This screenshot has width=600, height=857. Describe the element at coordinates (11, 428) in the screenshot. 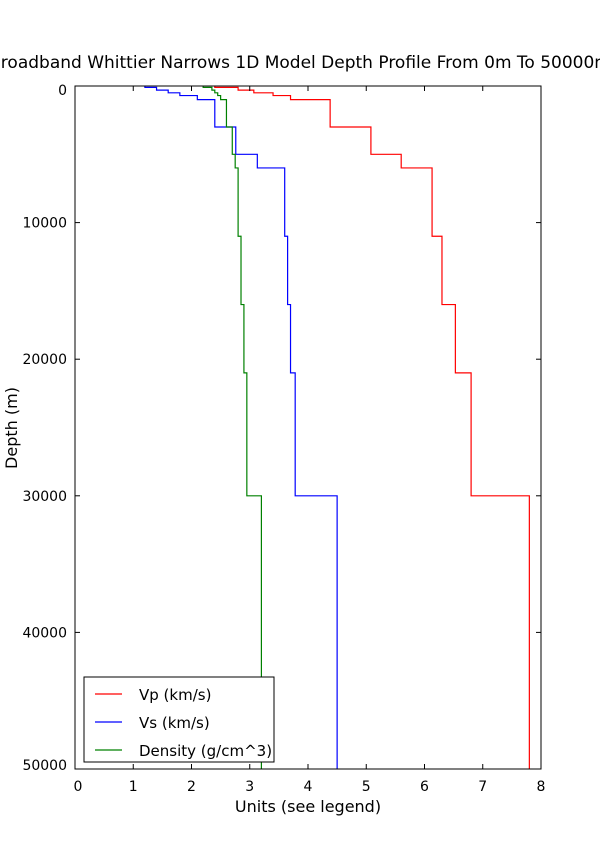

I see `y-axis-label: Depth (m)` at that location.